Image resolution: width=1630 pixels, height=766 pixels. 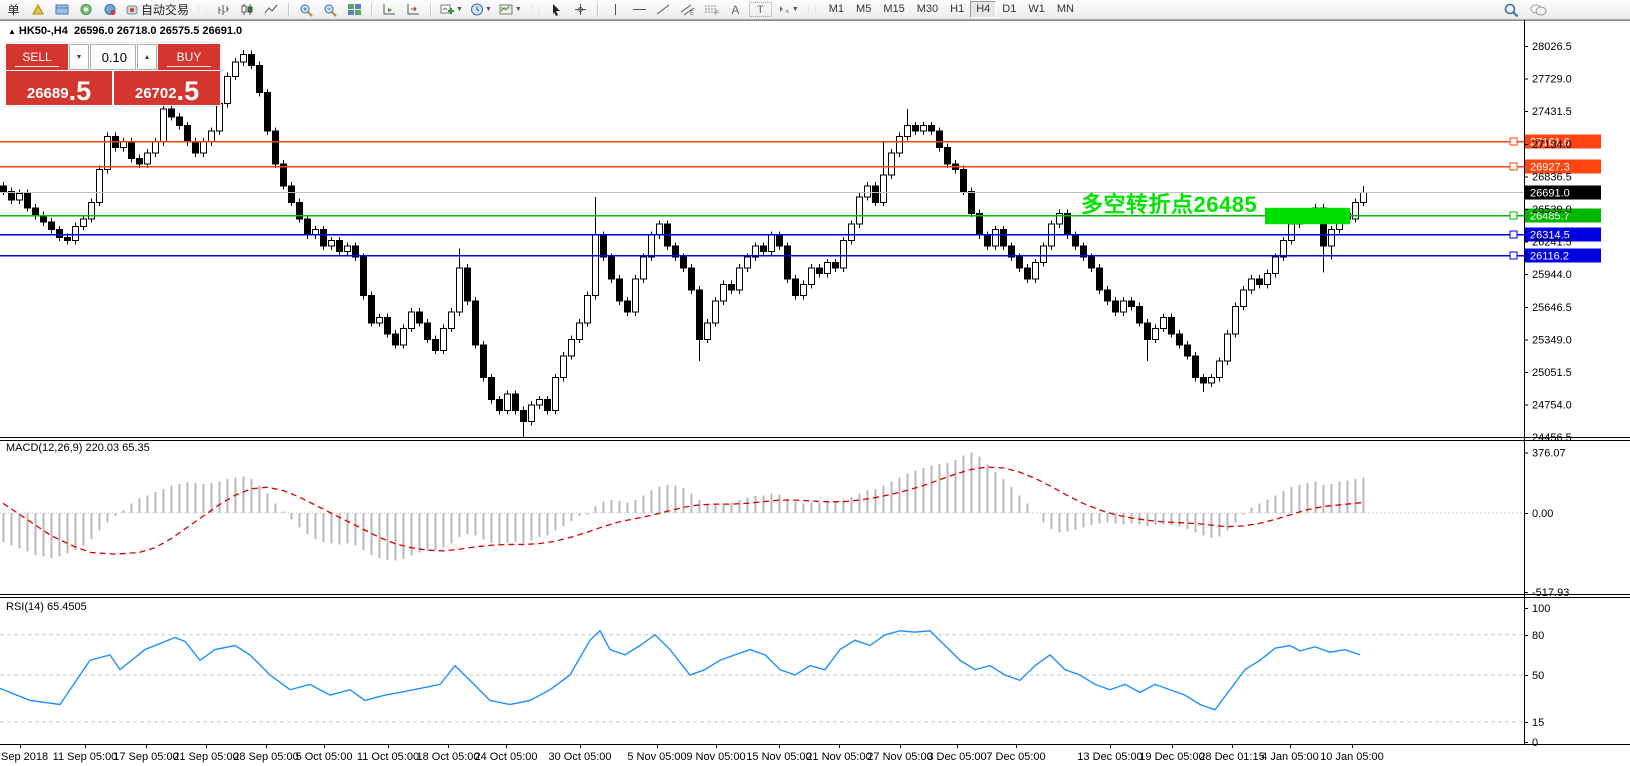 I want to click on svg-text: F, so click(x=717, y=13).